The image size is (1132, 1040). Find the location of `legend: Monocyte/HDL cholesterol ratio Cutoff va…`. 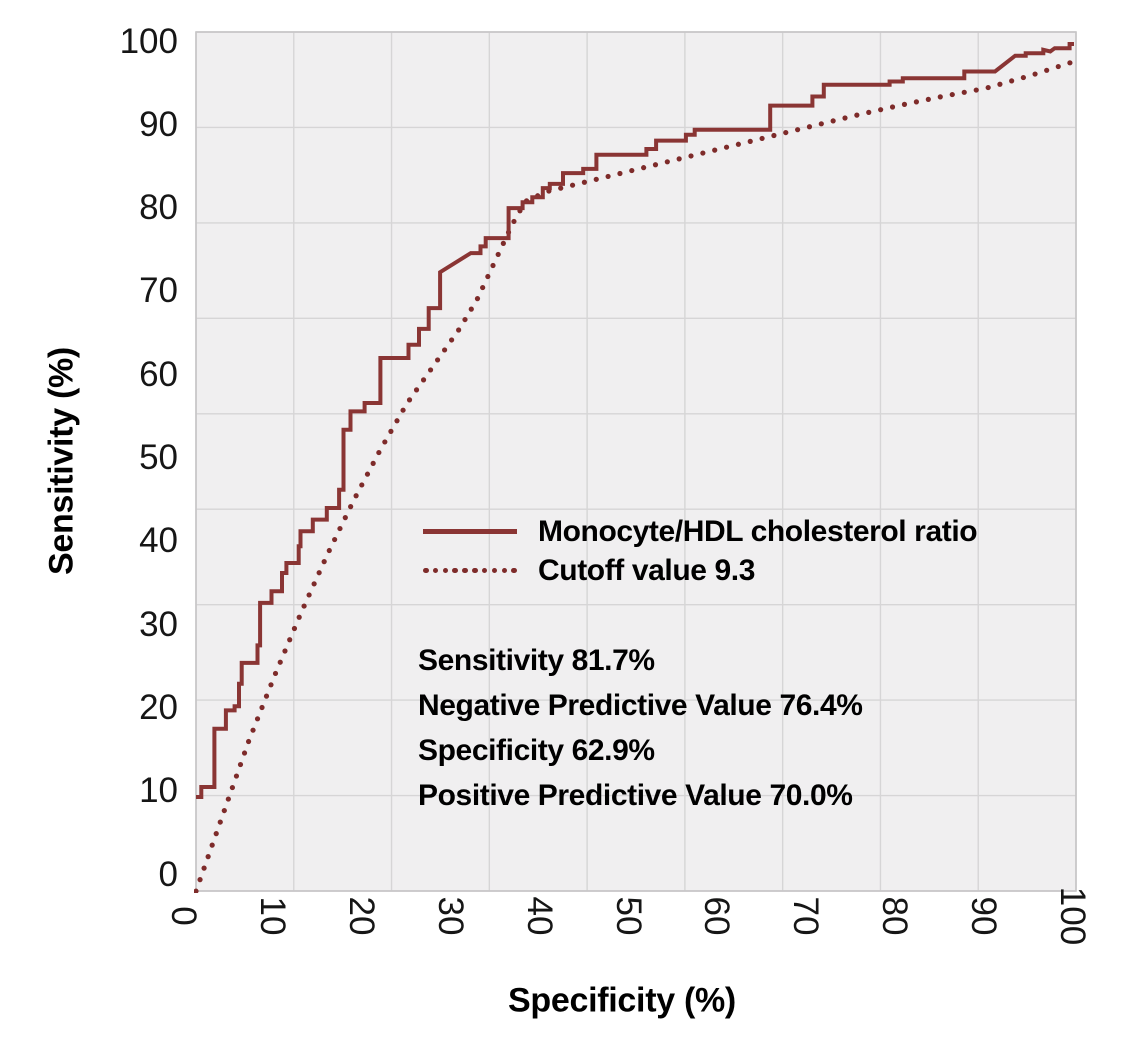

legend: Monocyte/HDL cholesterol ratio Cutoff va… is located at coordinates (700, 551).